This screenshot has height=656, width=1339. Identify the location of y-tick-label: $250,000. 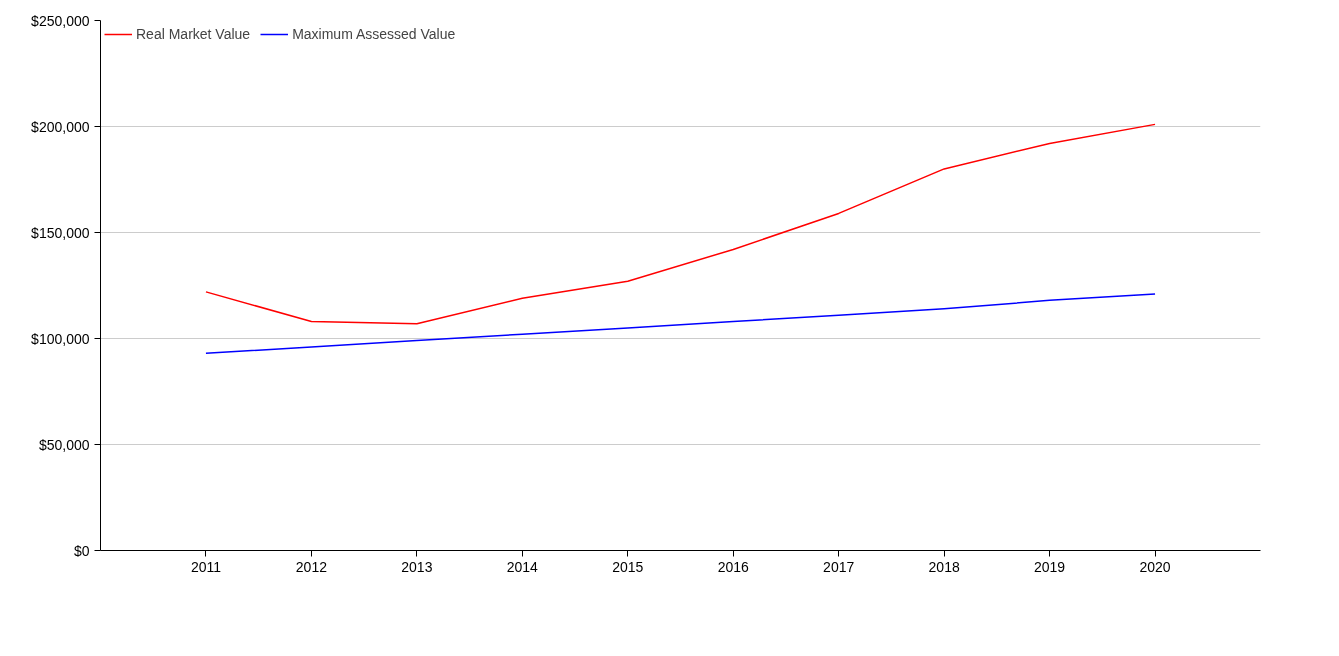
(60, 20).